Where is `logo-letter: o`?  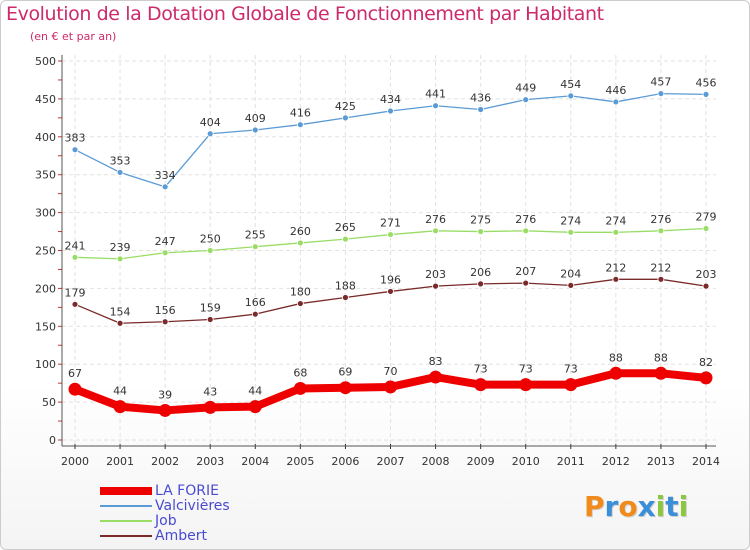
logo-letter: o is located at coordinates (628, 506).